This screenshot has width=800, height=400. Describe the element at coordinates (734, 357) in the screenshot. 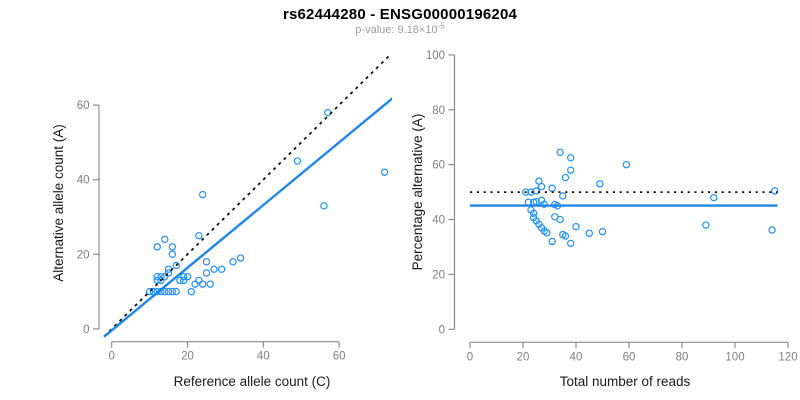

I see `x-tick-label: 100` at that location.